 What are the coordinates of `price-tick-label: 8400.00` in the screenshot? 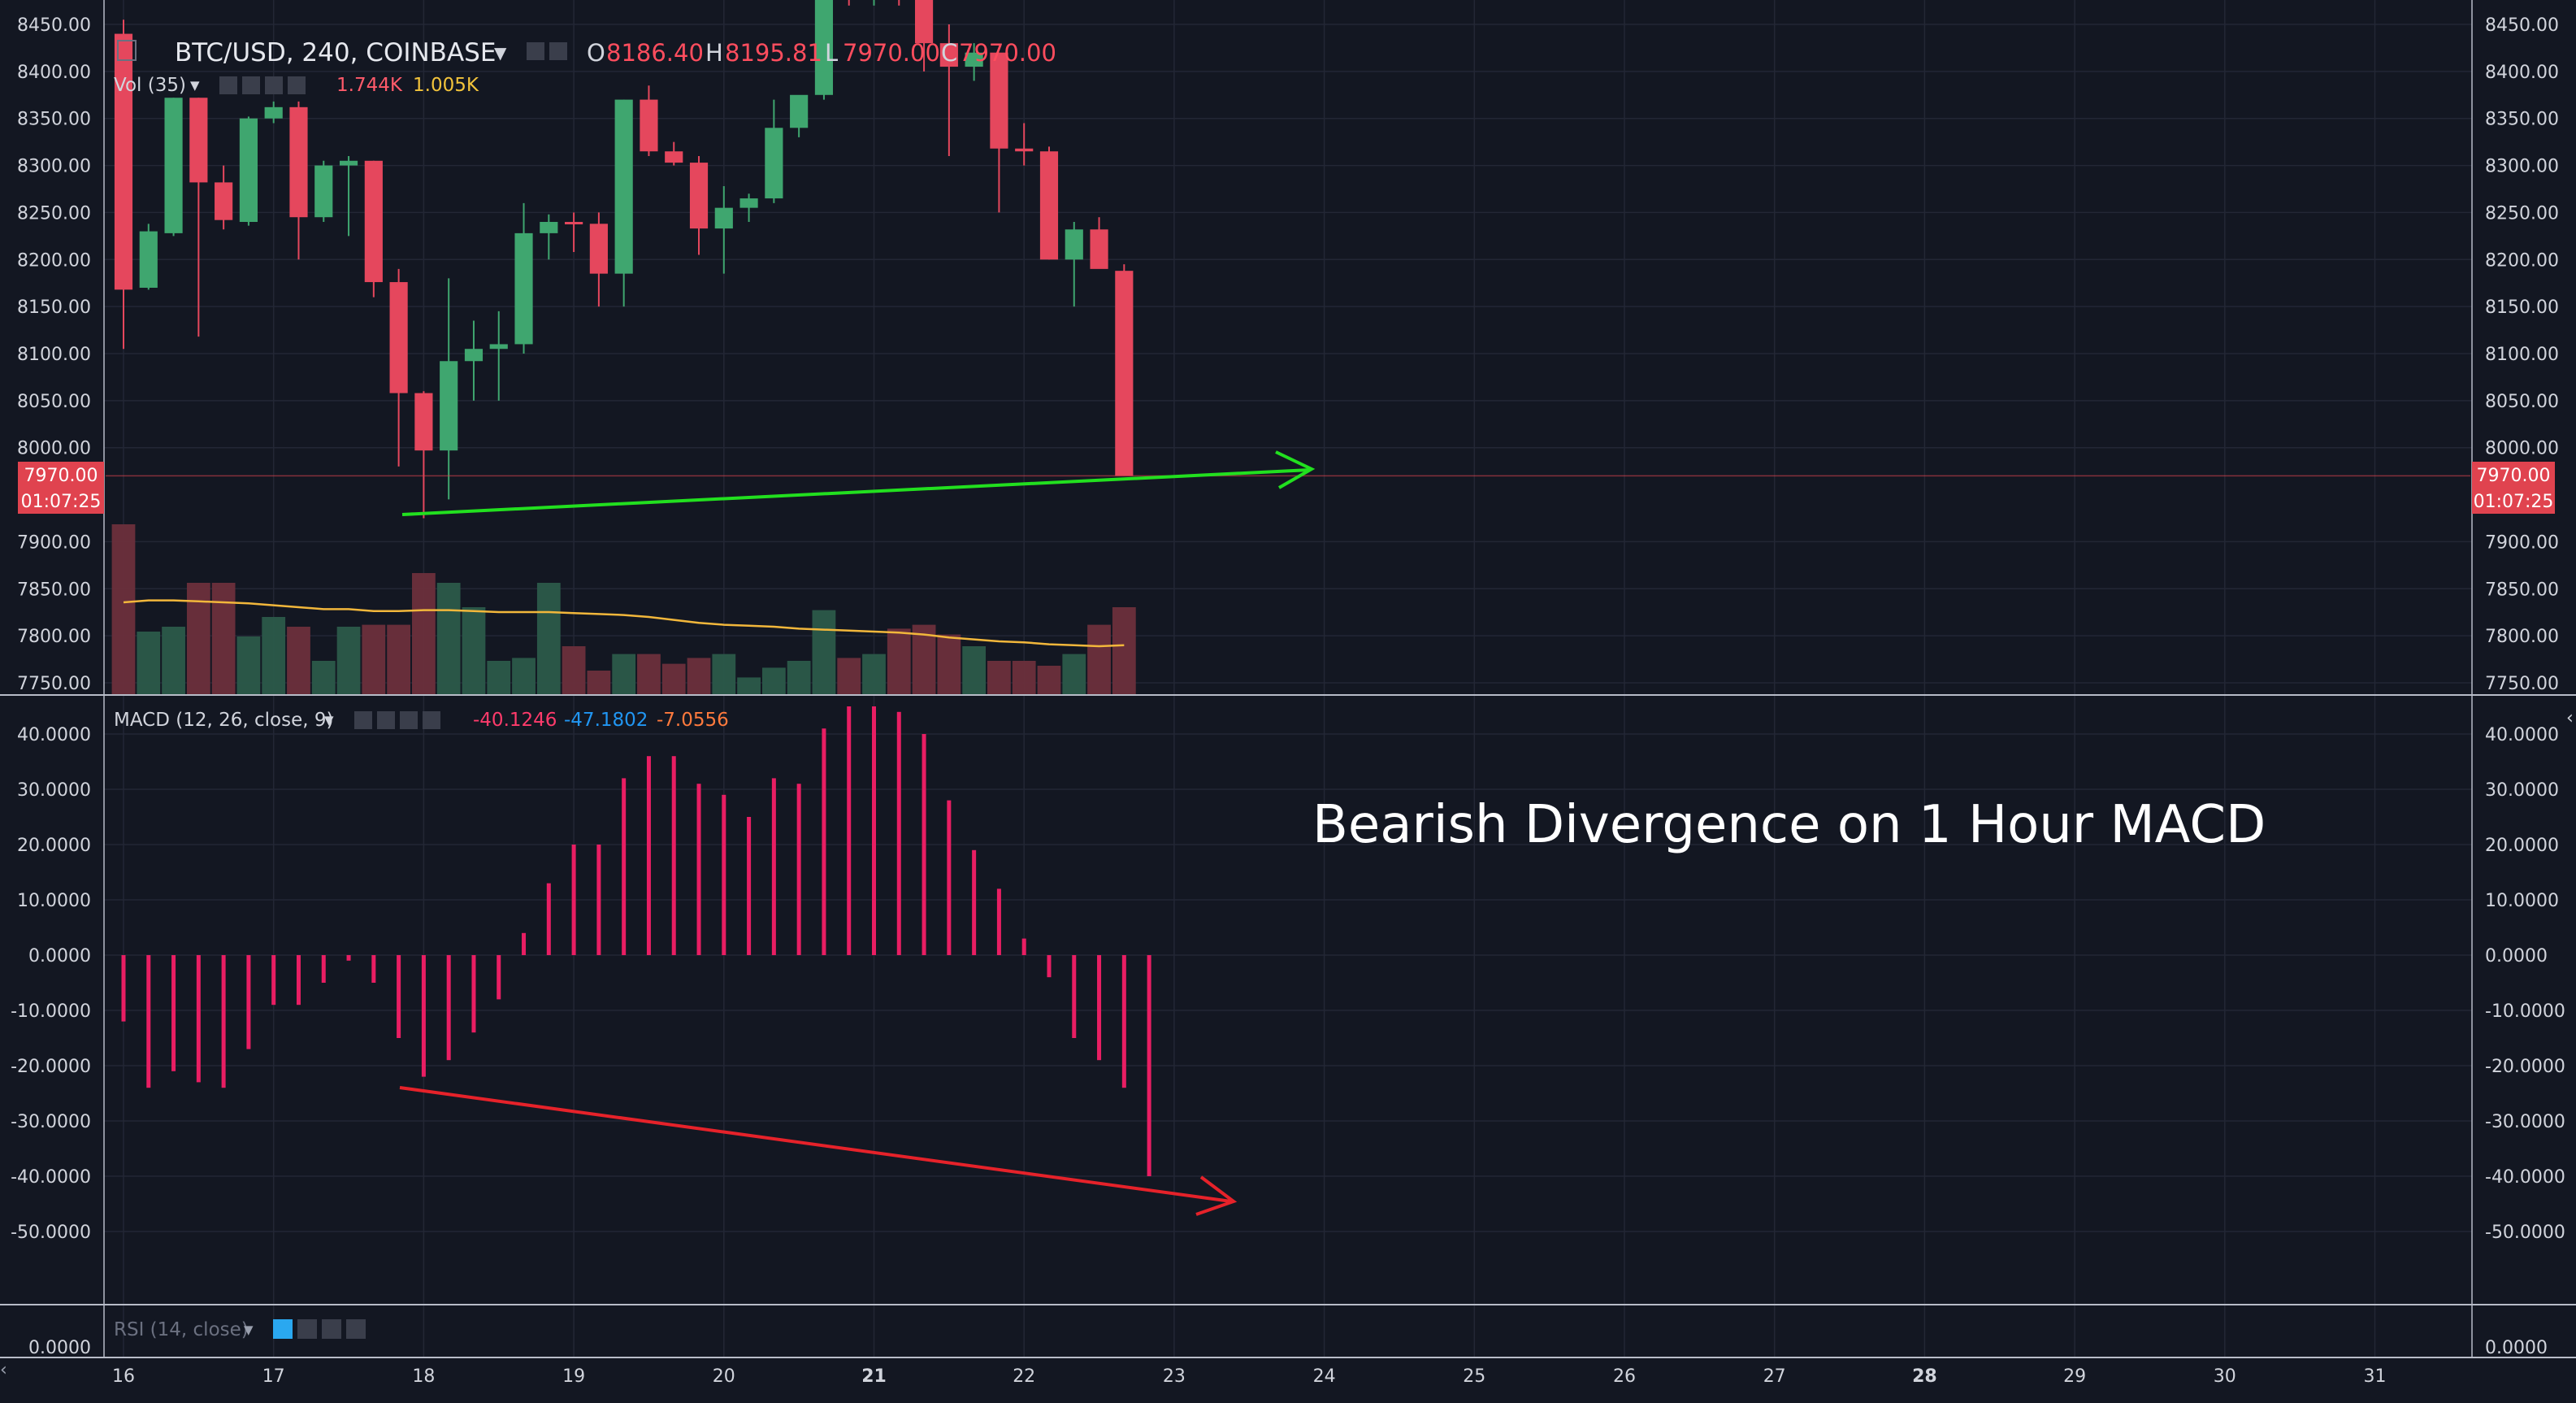 It's located at (2522, 73).